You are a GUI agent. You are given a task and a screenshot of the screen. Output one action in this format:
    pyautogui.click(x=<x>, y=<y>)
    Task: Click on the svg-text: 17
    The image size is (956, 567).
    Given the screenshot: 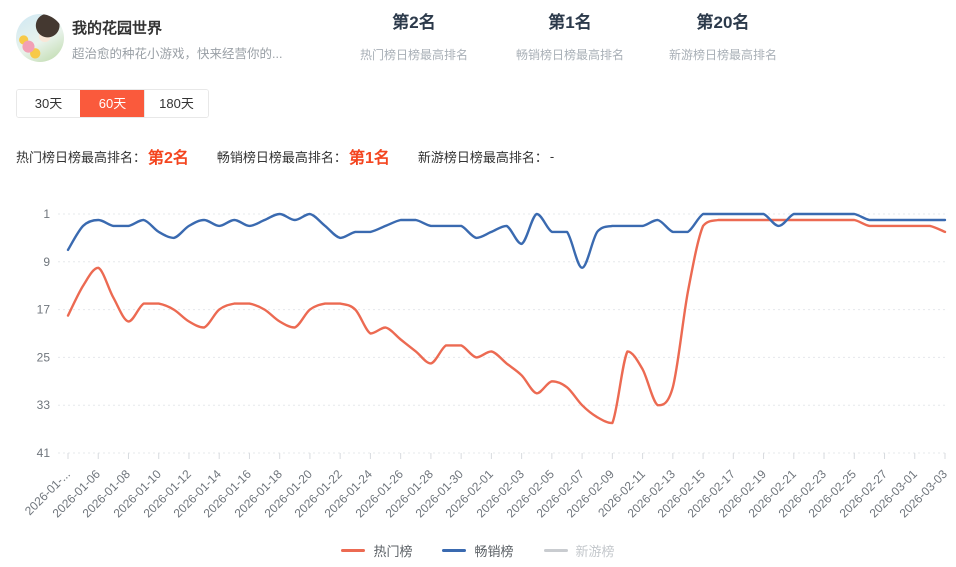 What is the action you would take?
    pyautogui.click(x=44, y=310)
    